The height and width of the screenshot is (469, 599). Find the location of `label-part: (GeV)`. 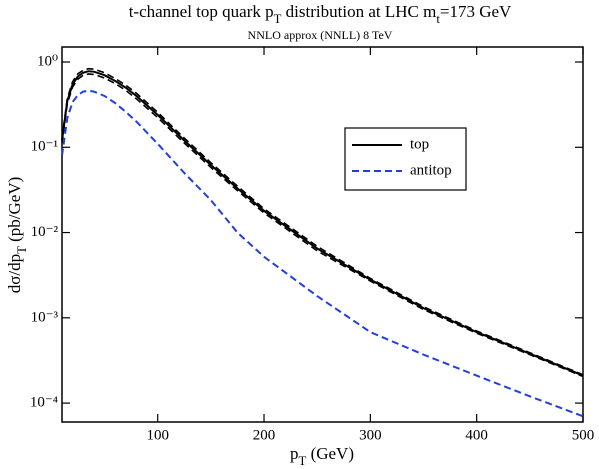

label-part: (GeV) is located at coordinates (330, 453).